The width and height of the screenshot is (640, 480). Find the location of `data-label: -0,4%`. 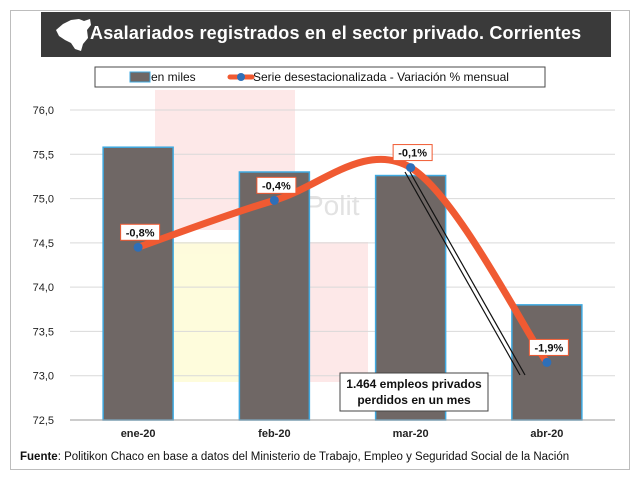

data-label: -0,4% is located at coordinates (276, 186).